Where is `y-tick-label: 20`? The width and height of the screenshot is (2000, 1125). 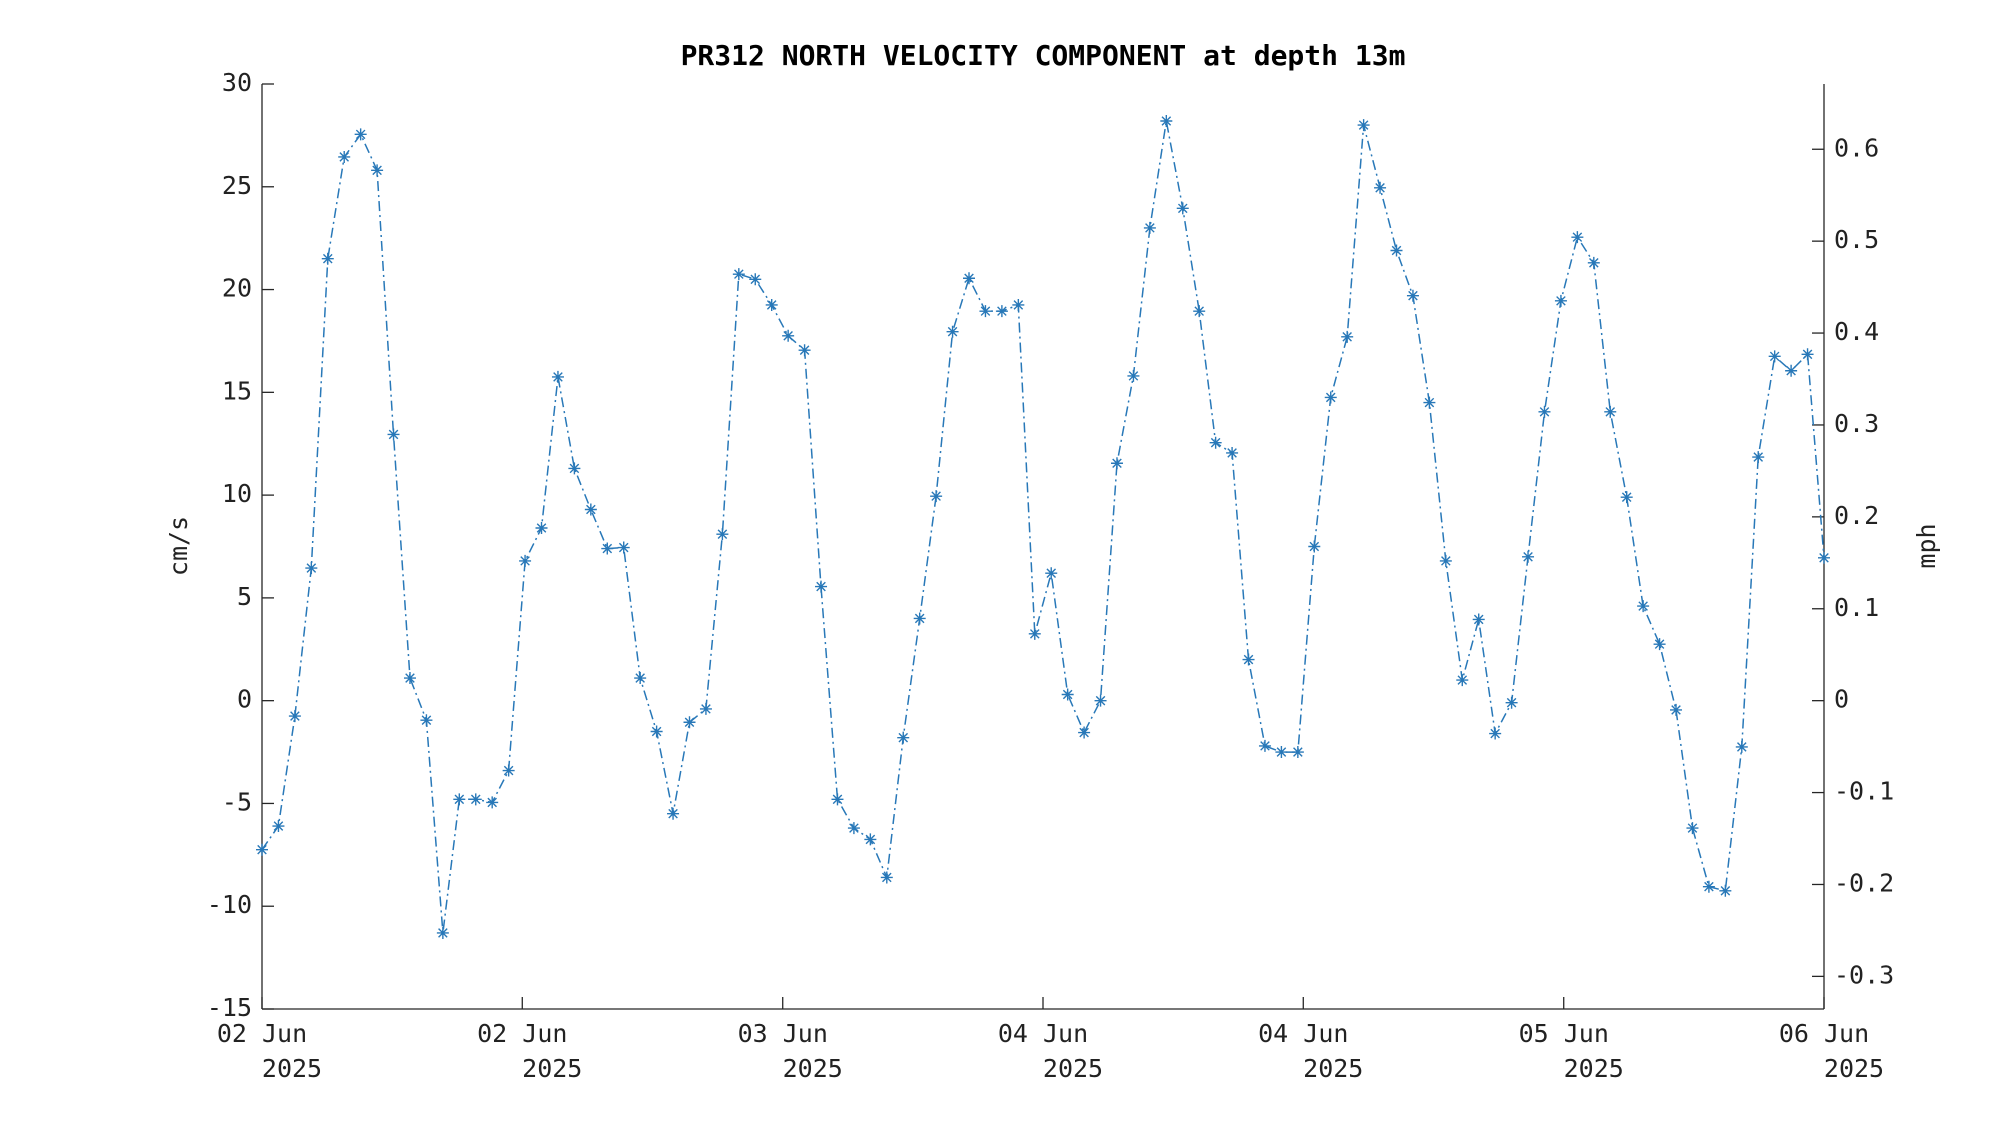 y-tick-label: 20 is located at coordinates (237, 288).